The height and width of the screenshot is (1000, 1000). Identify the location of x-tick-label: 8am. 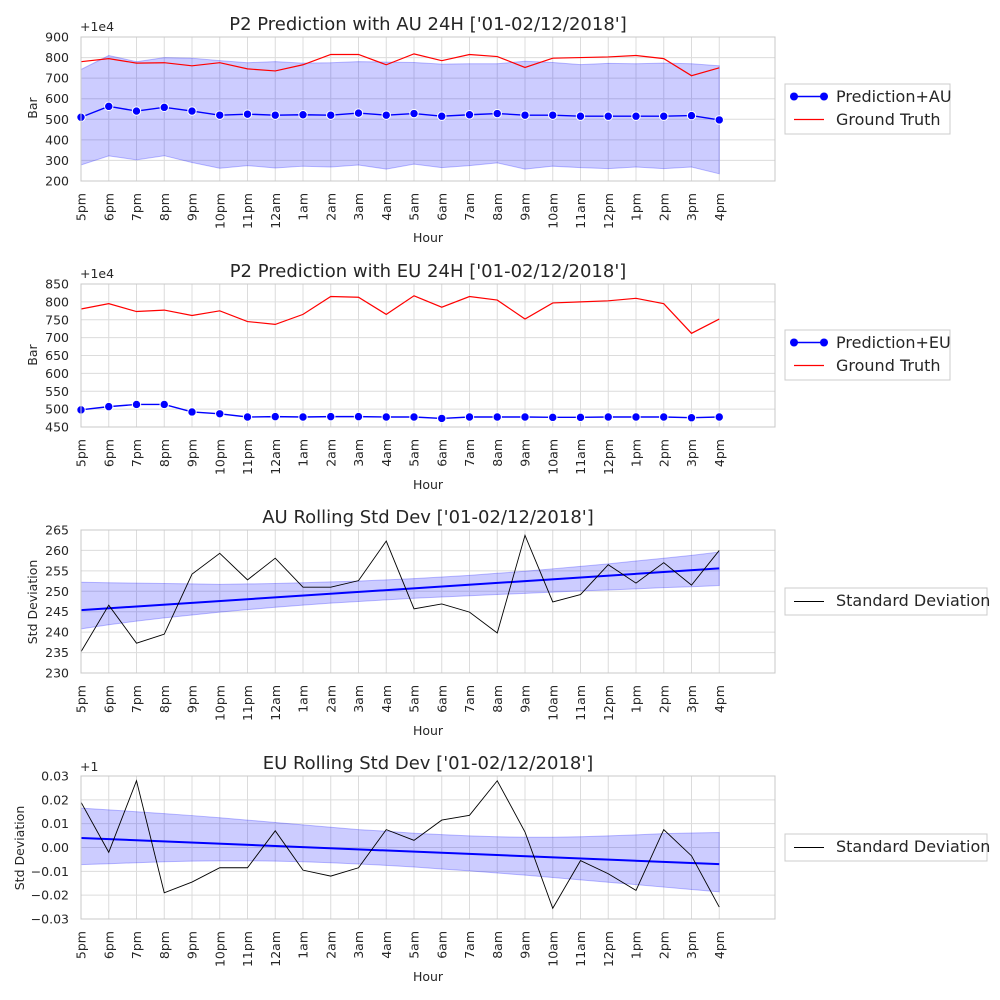
(497, 453).